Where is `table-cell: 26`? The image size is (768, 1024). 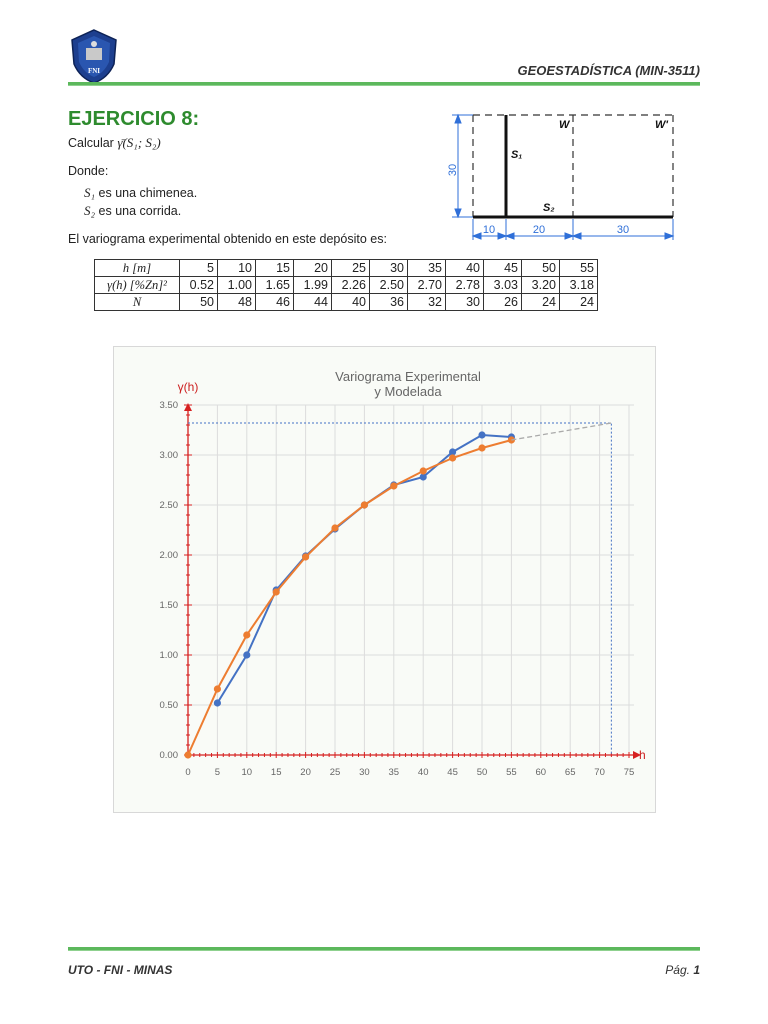
table-cell: 26 is located at coordinates (502, 302).